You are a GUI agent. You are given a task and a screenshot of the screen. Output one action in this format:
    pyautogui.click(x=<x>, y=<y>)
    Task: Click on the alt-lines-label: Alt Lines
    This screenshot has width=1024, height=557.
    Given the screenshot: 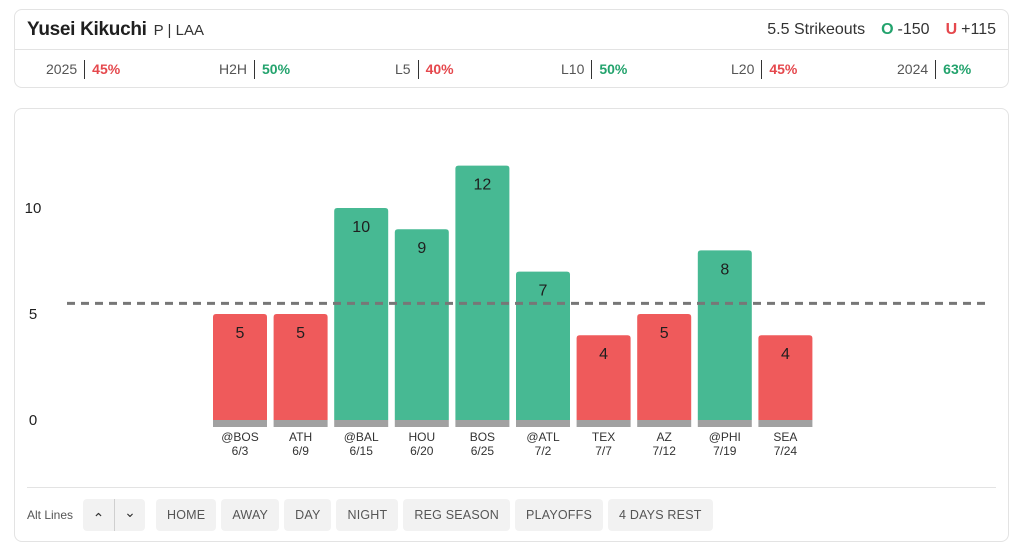 What is the action you would take?
    pyautogui.click(x=50, y=515)
    